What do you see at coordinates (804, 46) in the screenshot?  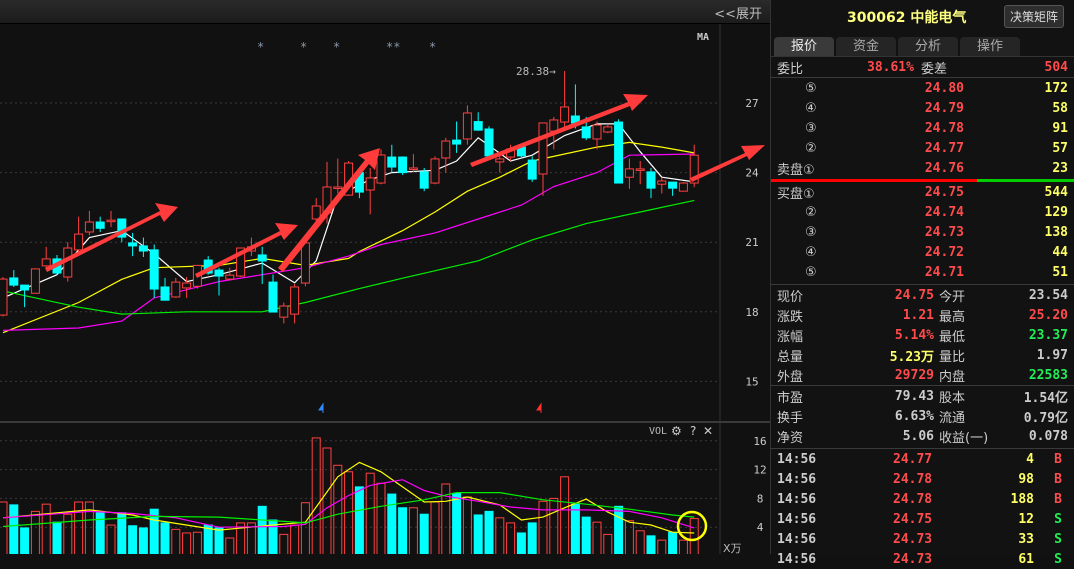 I see `tab-quote: 报价` at bounding box center [804, 46].